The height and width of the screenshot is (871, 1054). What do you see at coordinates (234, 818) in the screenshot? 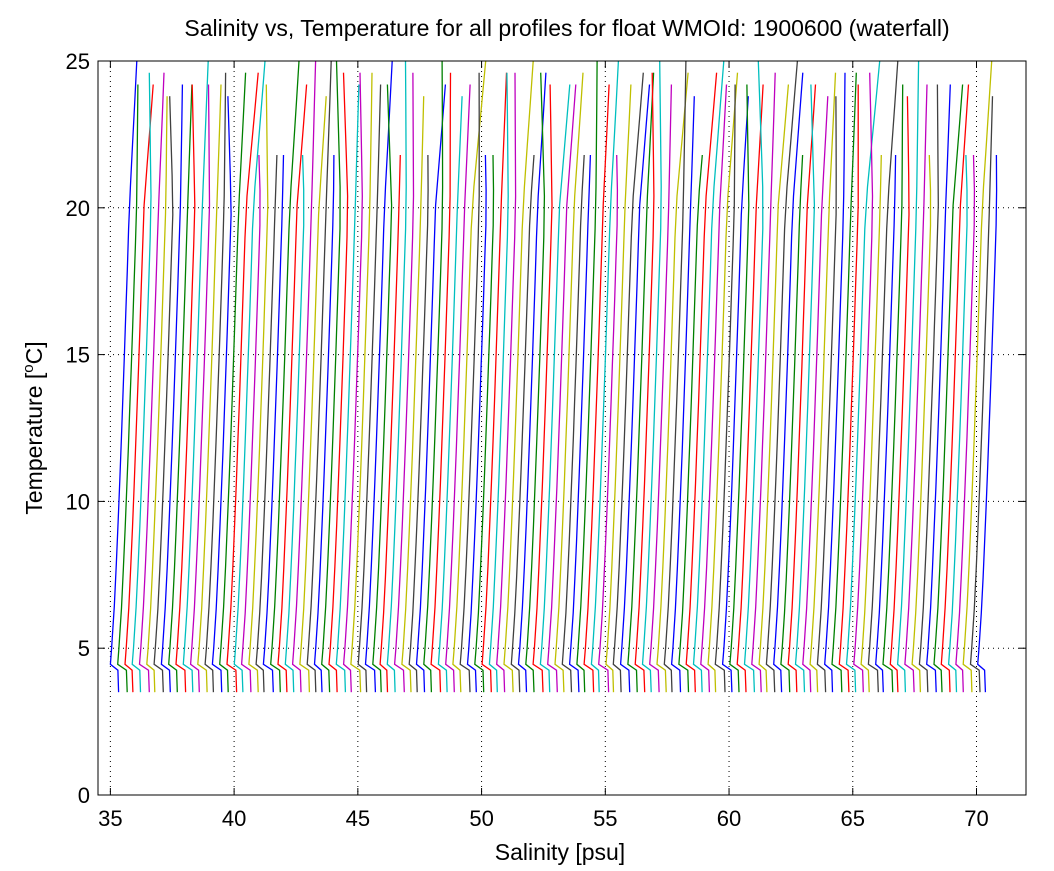
I see `x-tick-label: 40` at bounding box center [234, 818].